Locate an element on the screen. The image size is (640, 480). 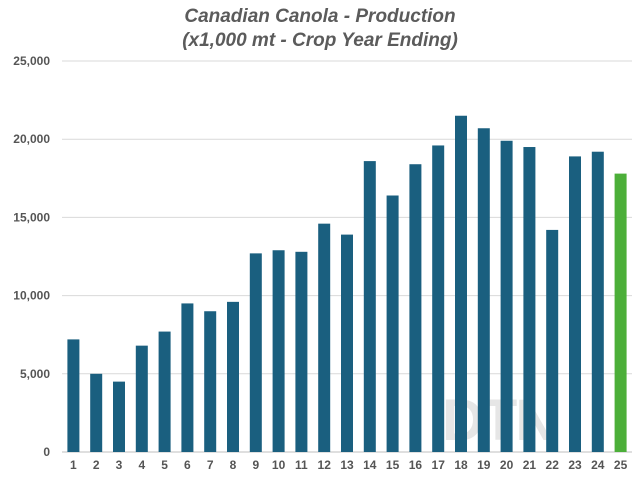
x-tick-label: 18 is located at coordinates (461, 465).